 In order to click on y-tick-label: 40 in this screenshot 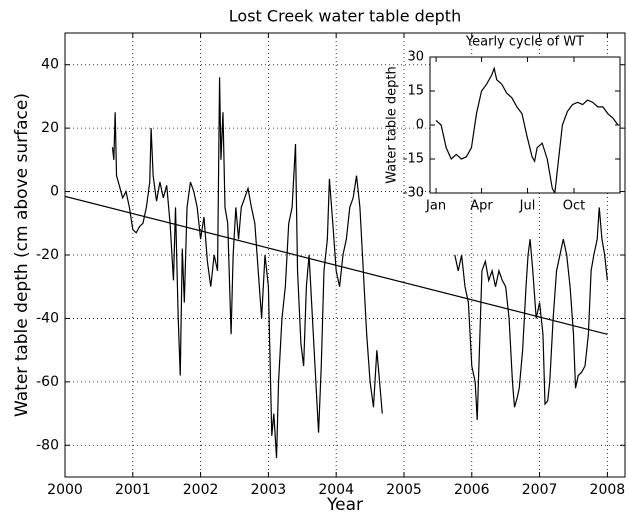, I will do `click(50, 65)`.